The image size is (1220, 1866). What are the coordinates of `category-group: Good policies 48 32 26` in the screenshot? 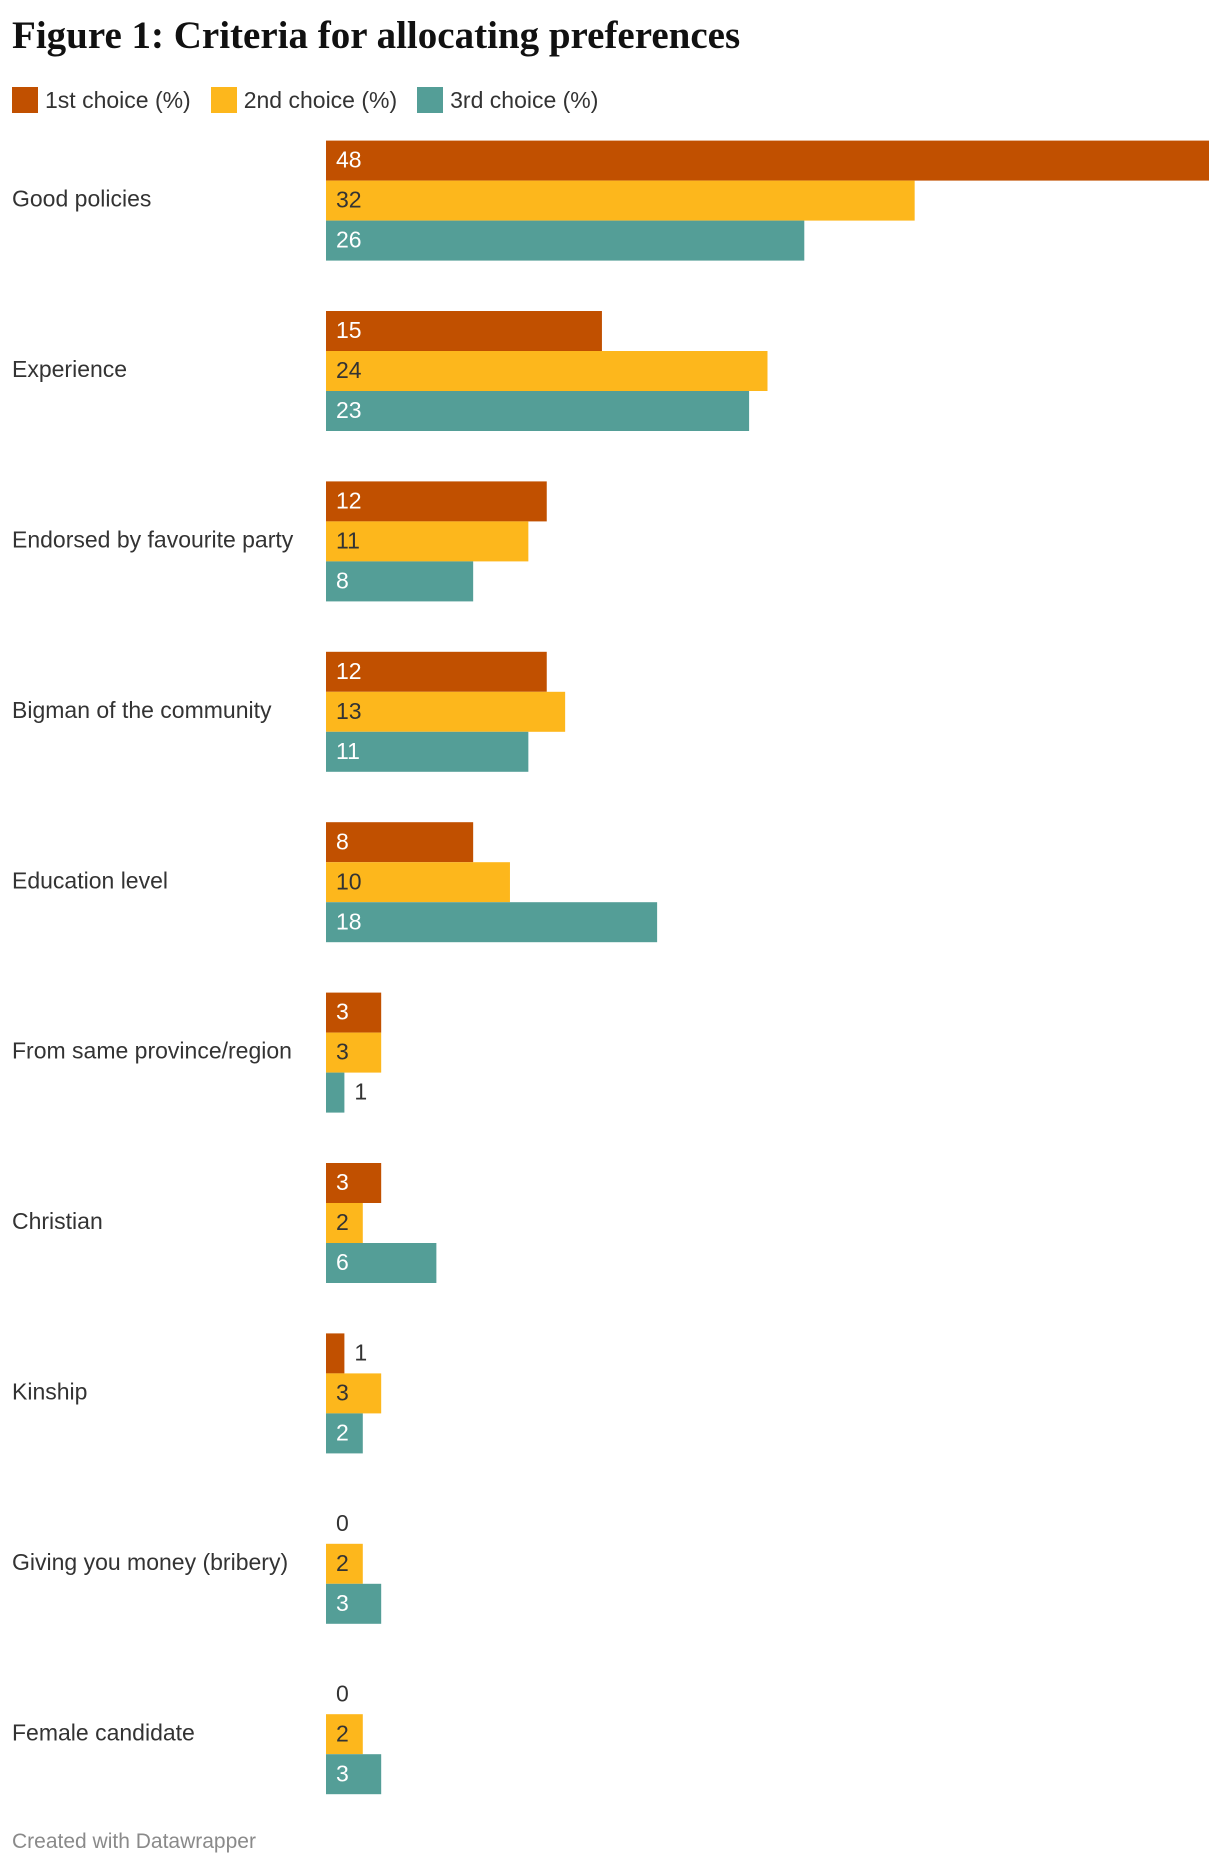 It's located at (610, 200).